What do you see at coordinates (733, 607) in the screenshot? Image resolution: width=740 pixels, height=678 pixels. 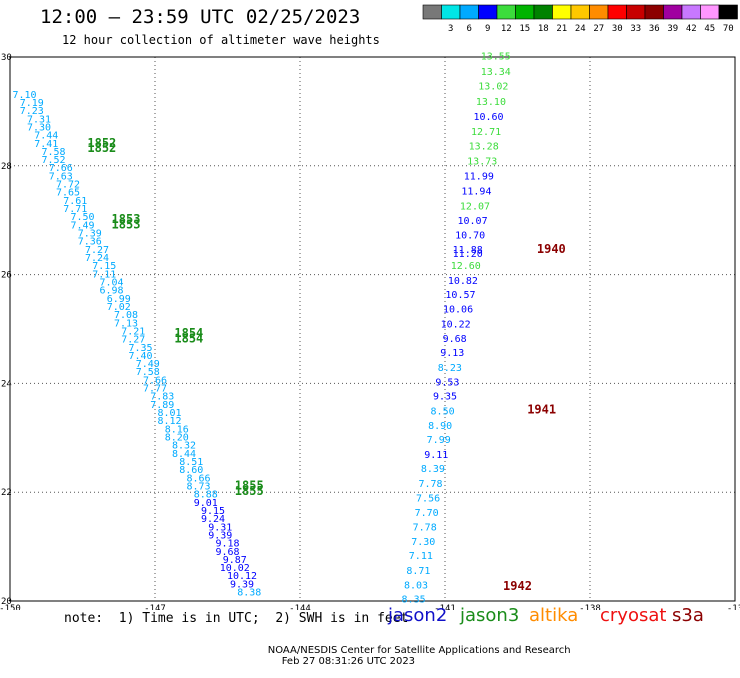 I see `x-tick-label: -13` at bounding box center [733, 607].